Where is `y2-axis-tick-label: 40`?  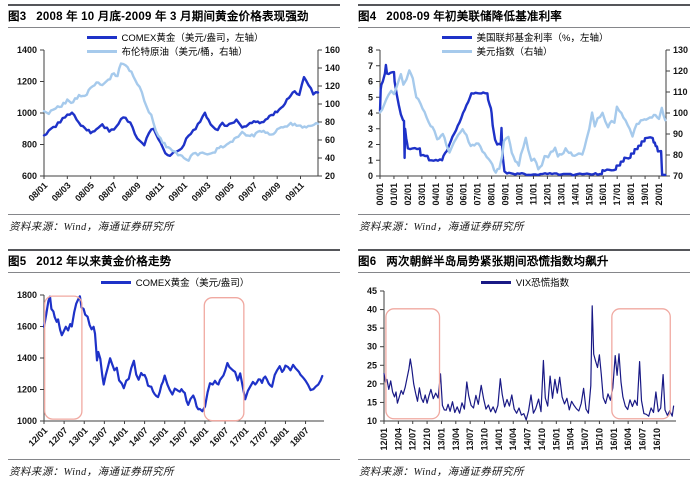
y2-axis-tick-label: 40 is located at coordinates (330, 158).